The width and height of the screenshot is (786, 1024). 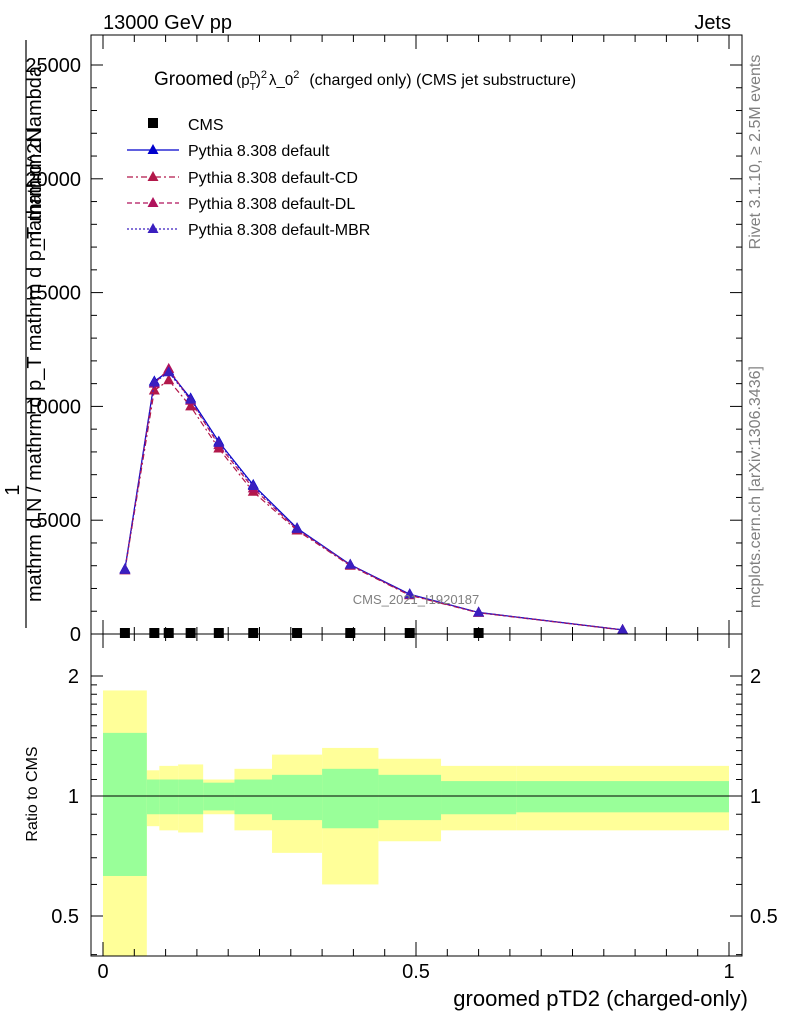 I want to click on y-tick-label: 0, so click(x=75, y=635).